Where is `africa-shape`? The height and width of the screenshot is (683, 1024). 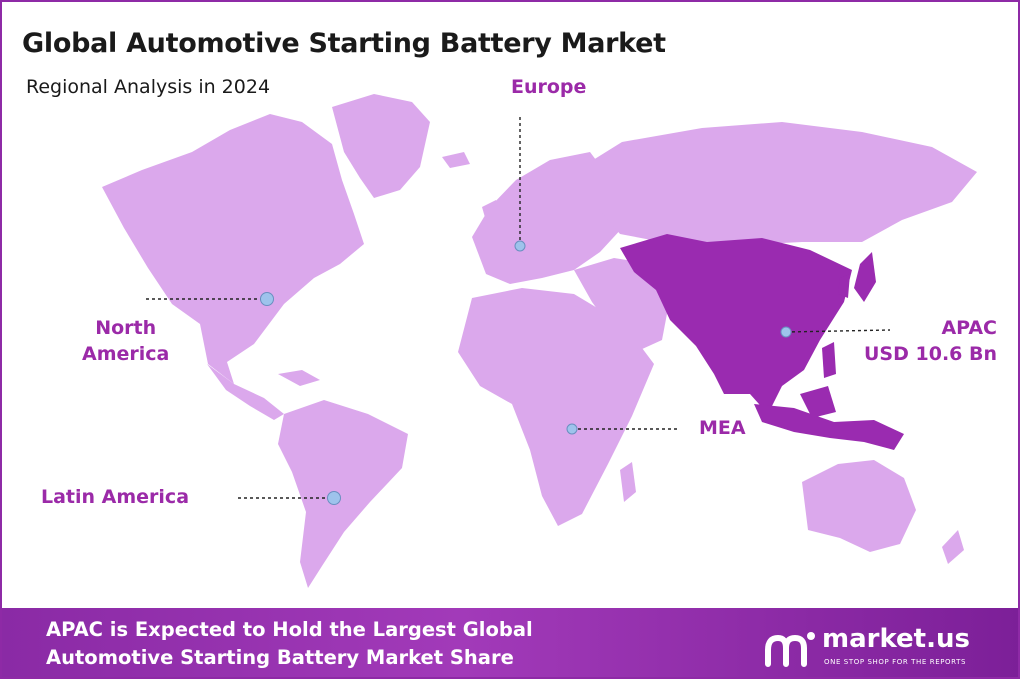
africa-shape is located at coordinates (556, 407).